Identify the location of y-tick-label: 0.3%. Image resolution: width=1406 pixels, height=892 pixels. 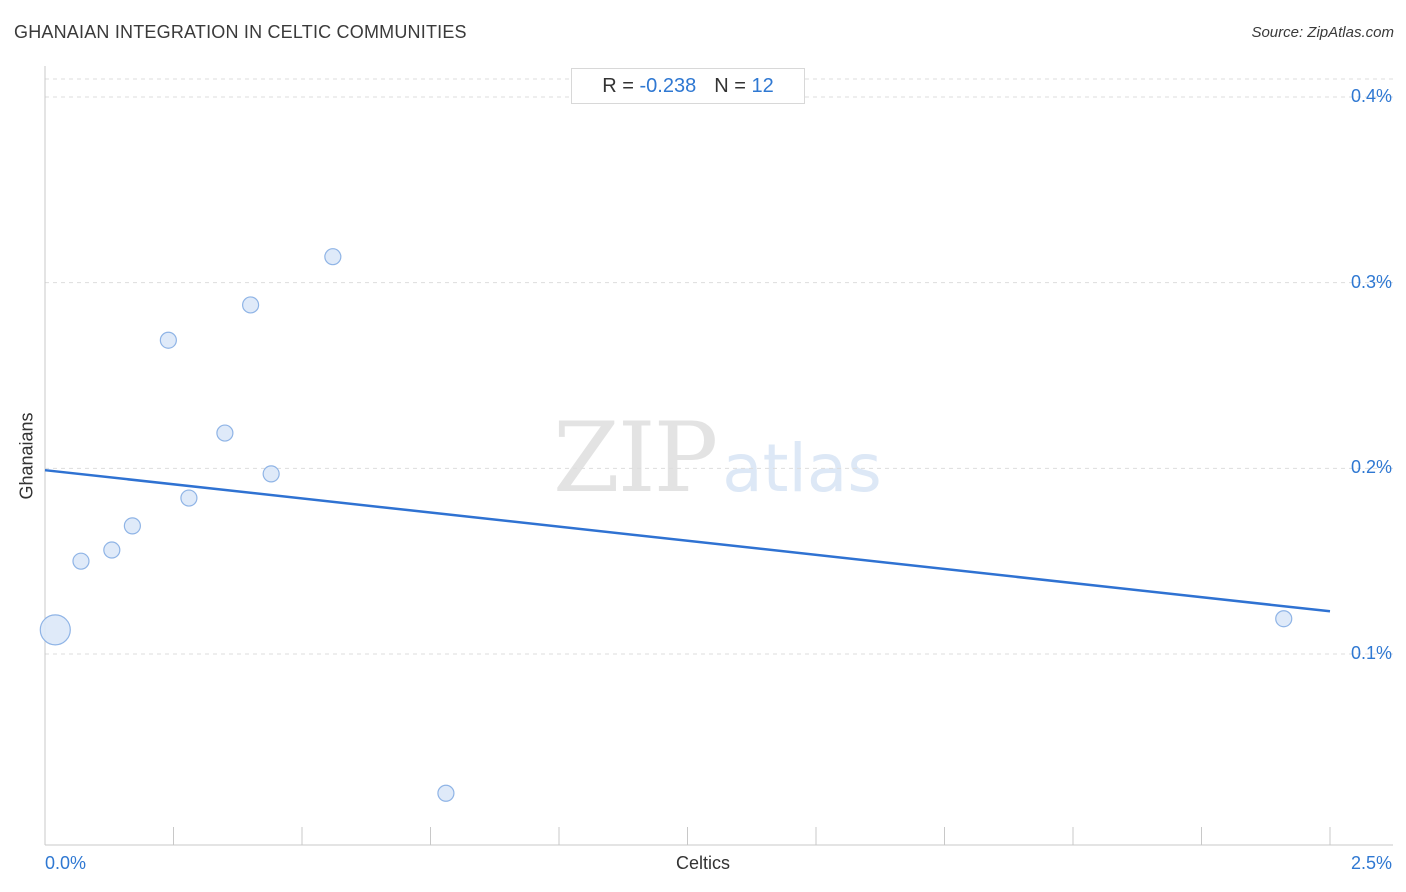
(1371, 281).